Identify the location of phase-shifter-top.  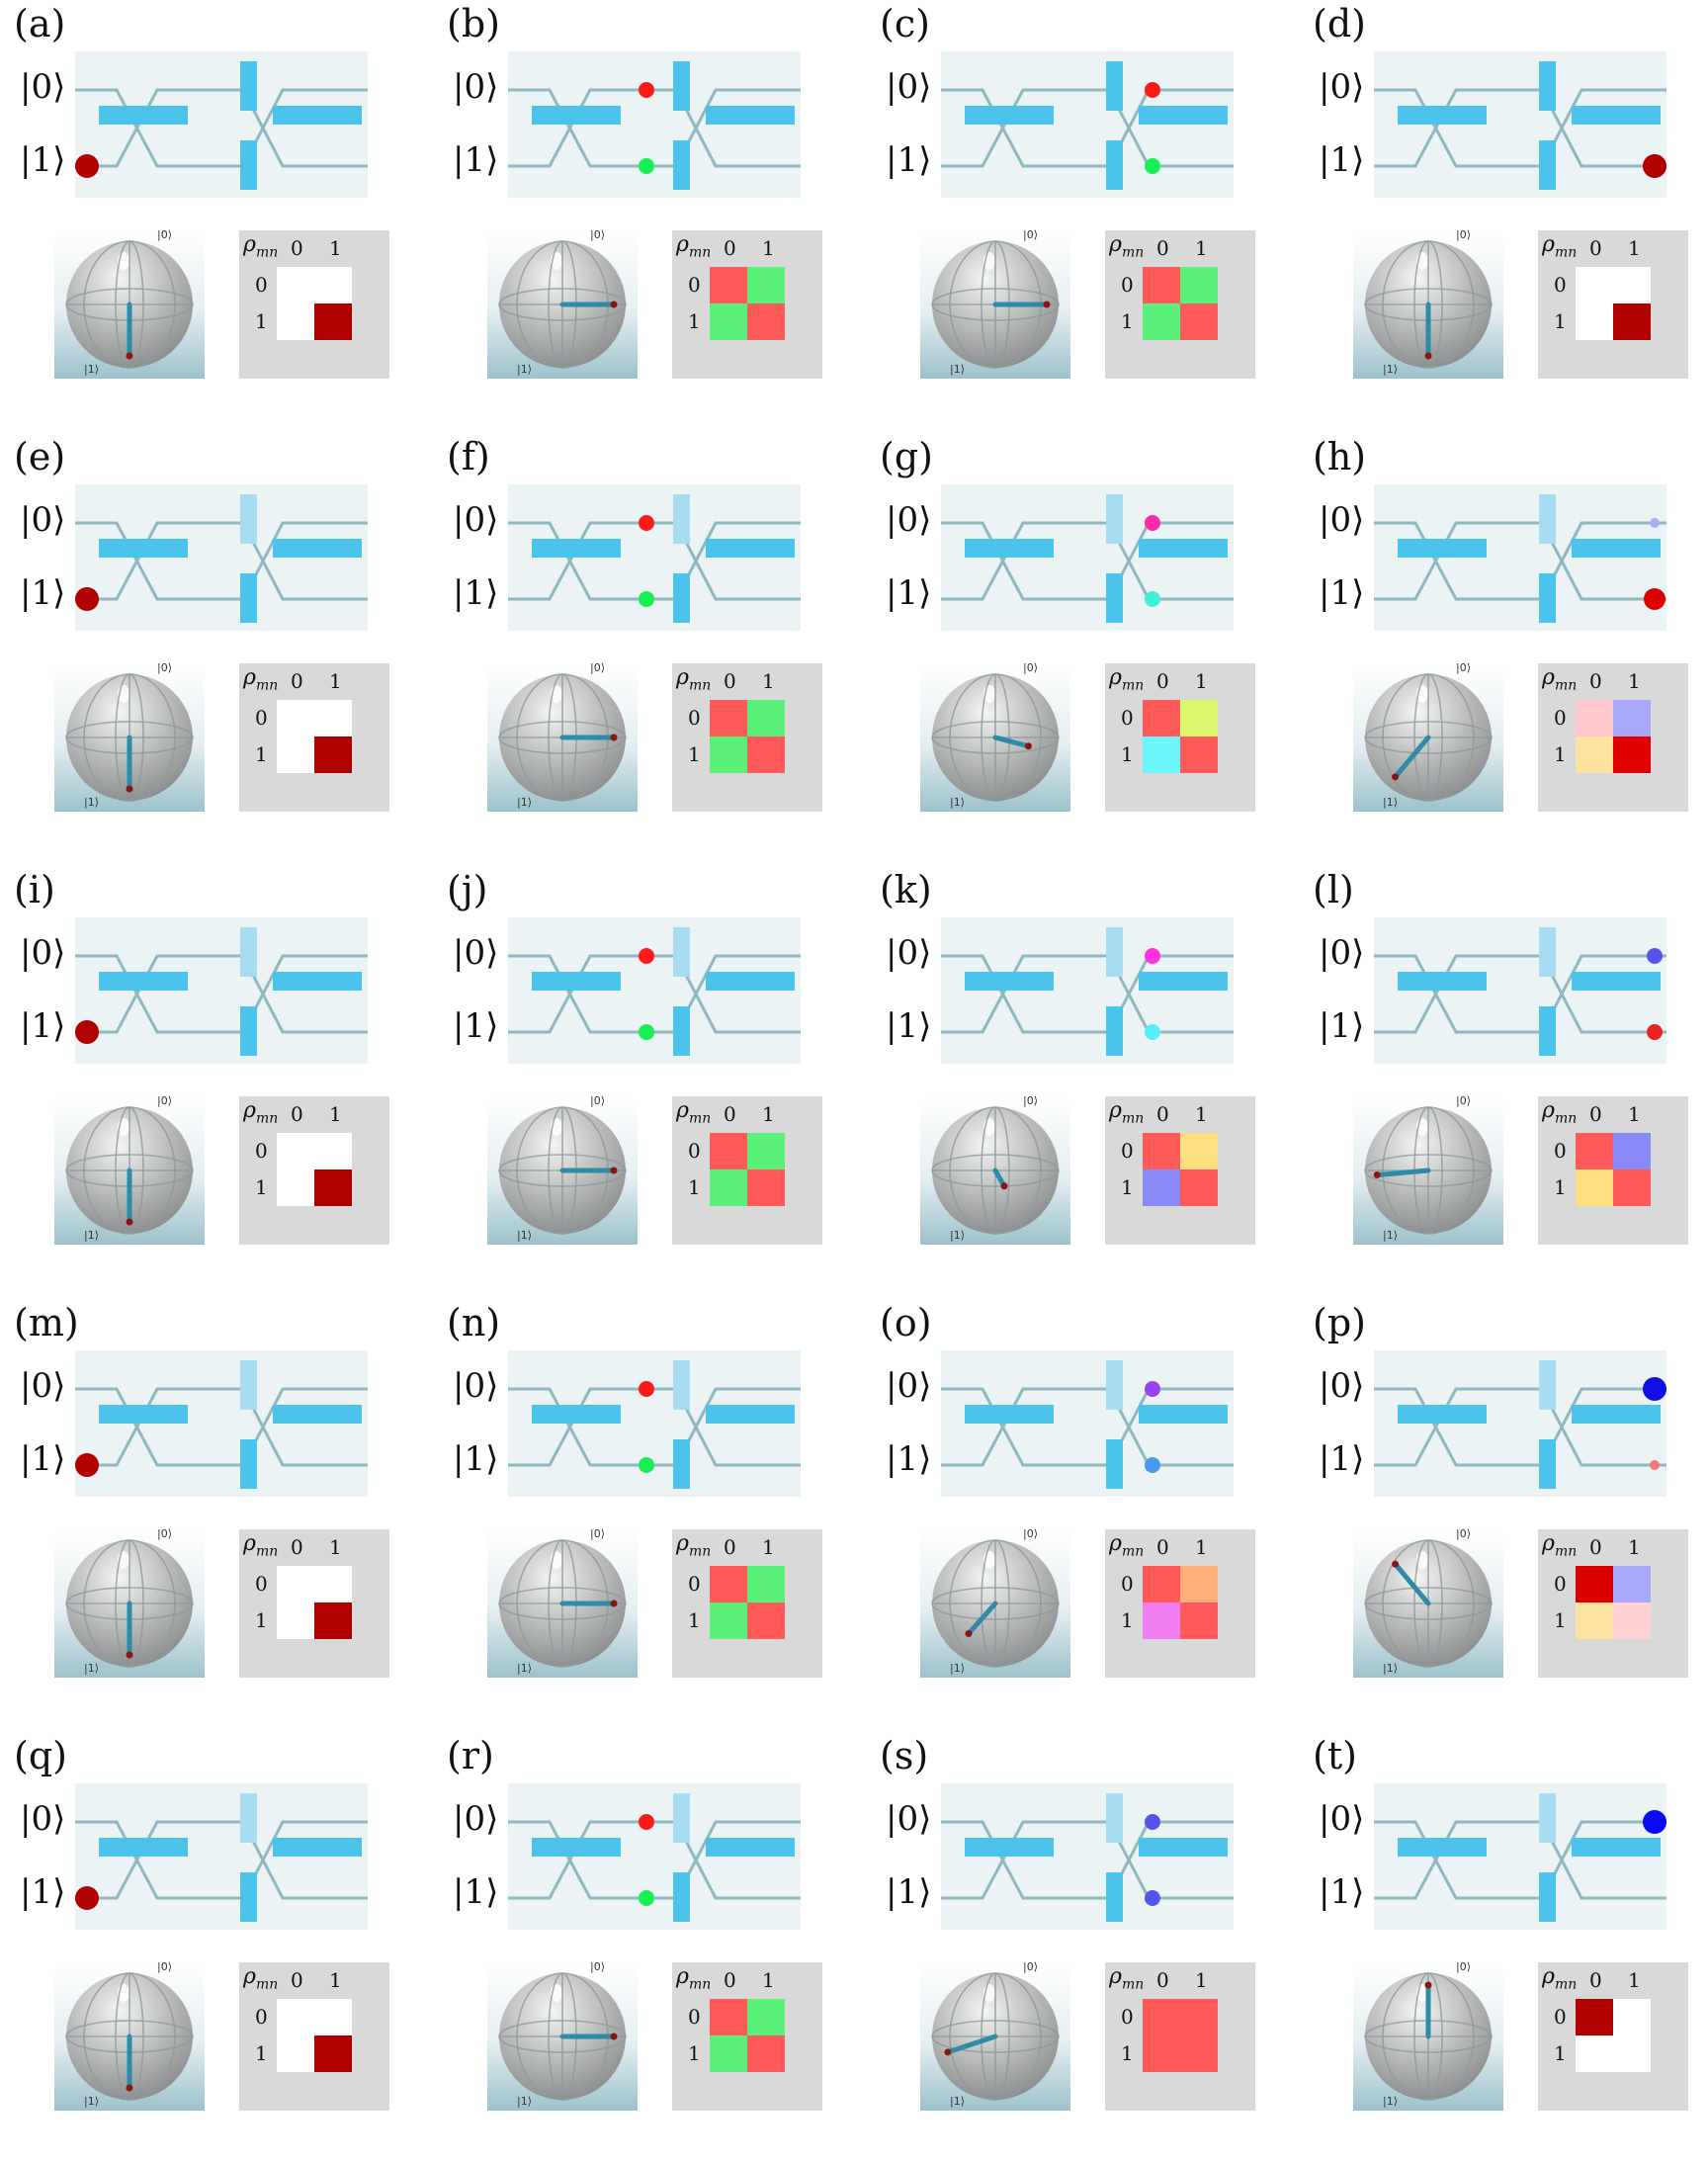
(1547, 1385).